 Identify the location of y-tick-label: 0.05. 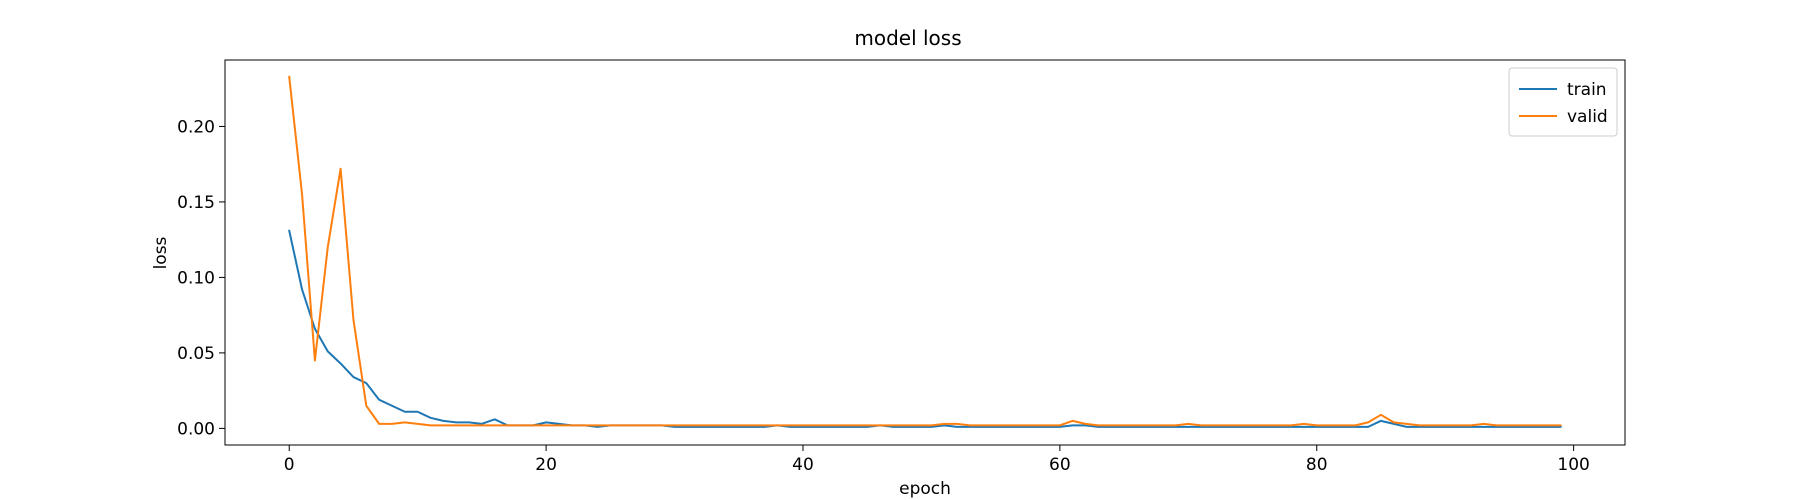
(196, 354).